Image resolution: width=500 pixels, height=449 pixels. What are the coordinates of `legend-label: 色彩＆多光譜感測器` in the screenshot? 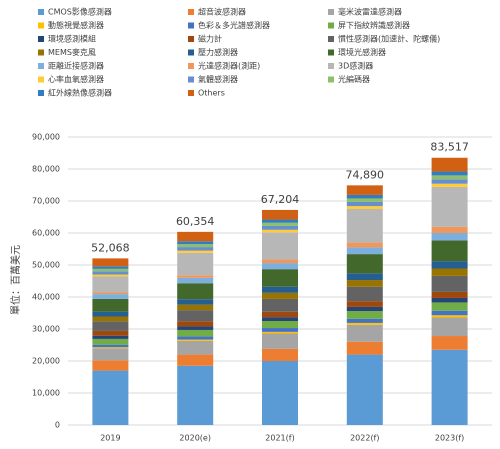 It's located at (234, 25).